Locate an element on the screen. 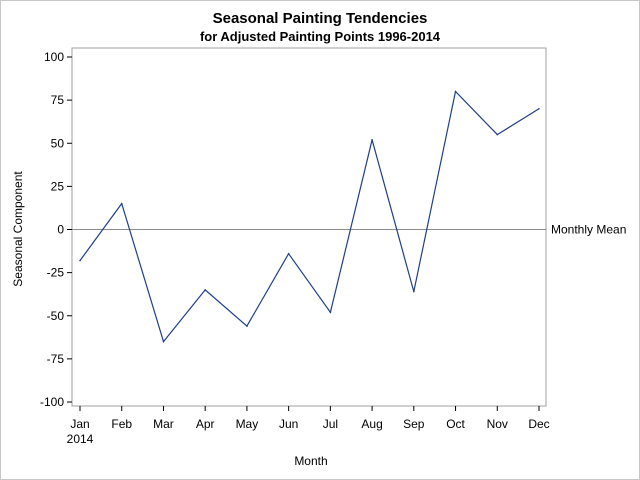  x-tick-label: Sep is located at coordinates (414, 424).